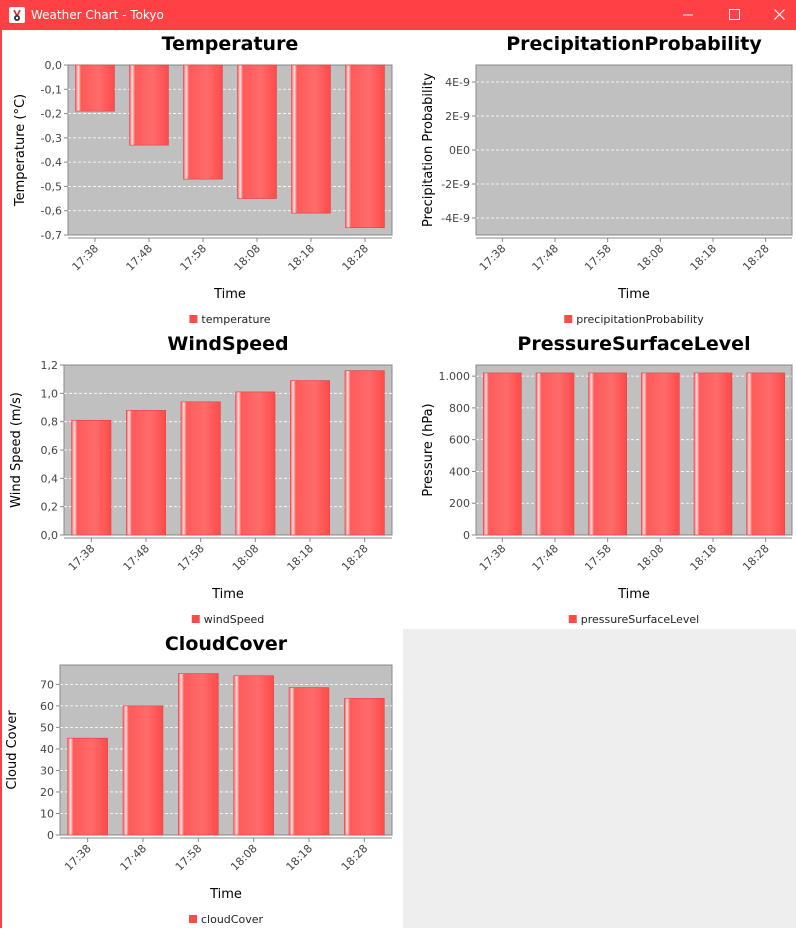 The height and width of the screenshot is (930, 796). Describe the element at coordinates (428, 449) in the screenshot. I see `y-axis-label: Pressure (hPa)` at that location.